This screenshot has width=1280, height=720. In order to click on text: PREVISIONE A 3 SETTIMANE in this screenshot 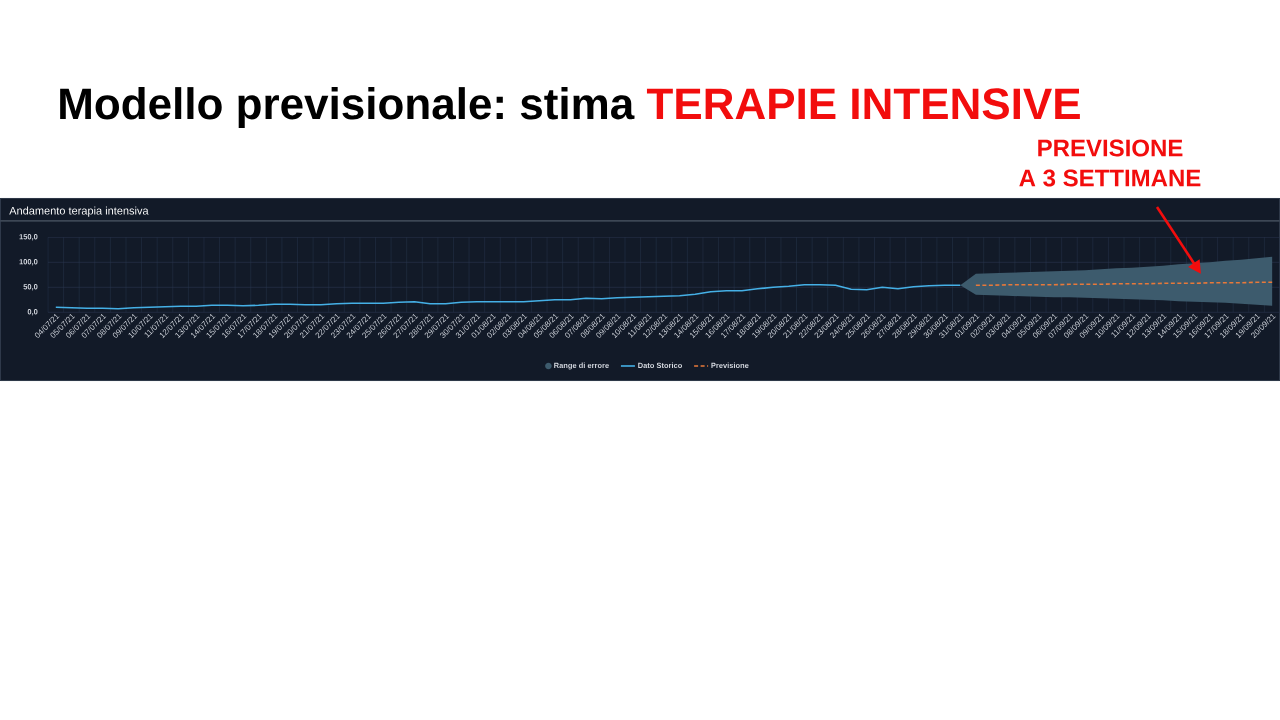, I will do `click(1110, 163)`.